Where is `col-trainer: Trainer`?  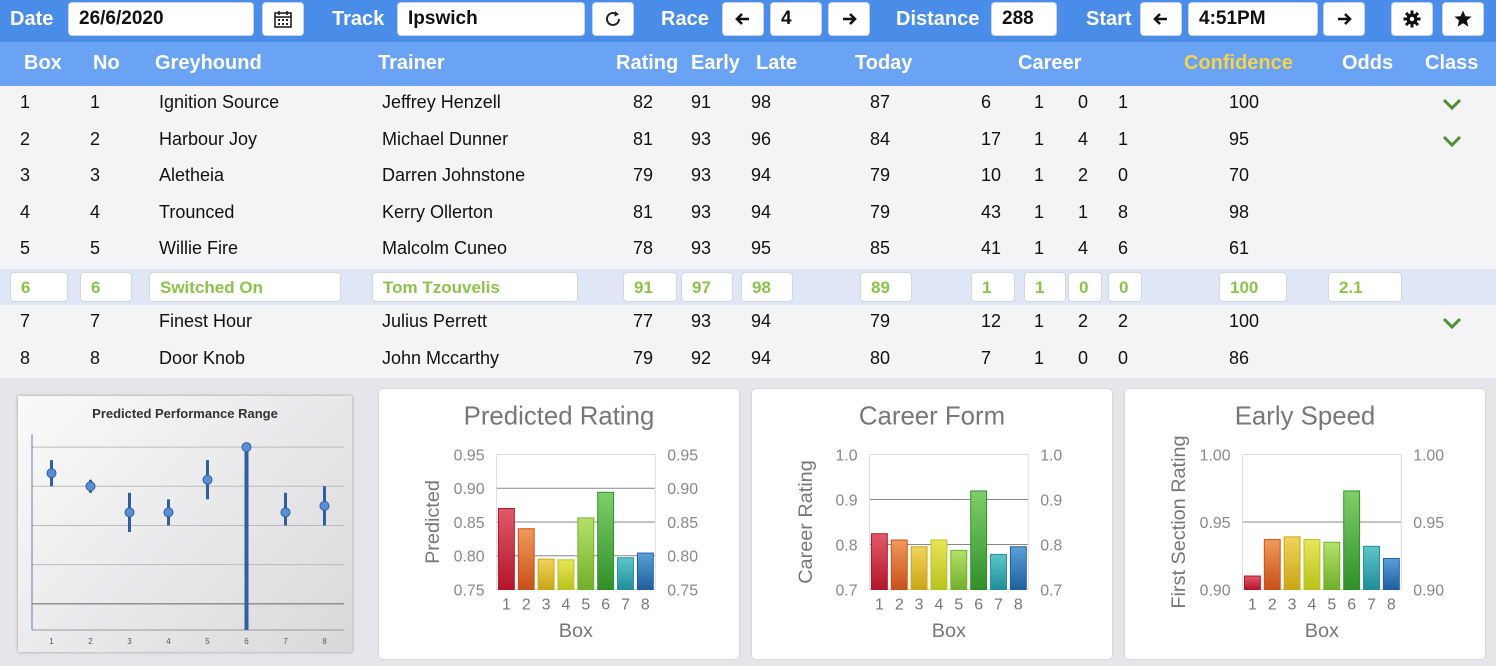
col-trainer: Trainer is located at coordinates (411, 63).